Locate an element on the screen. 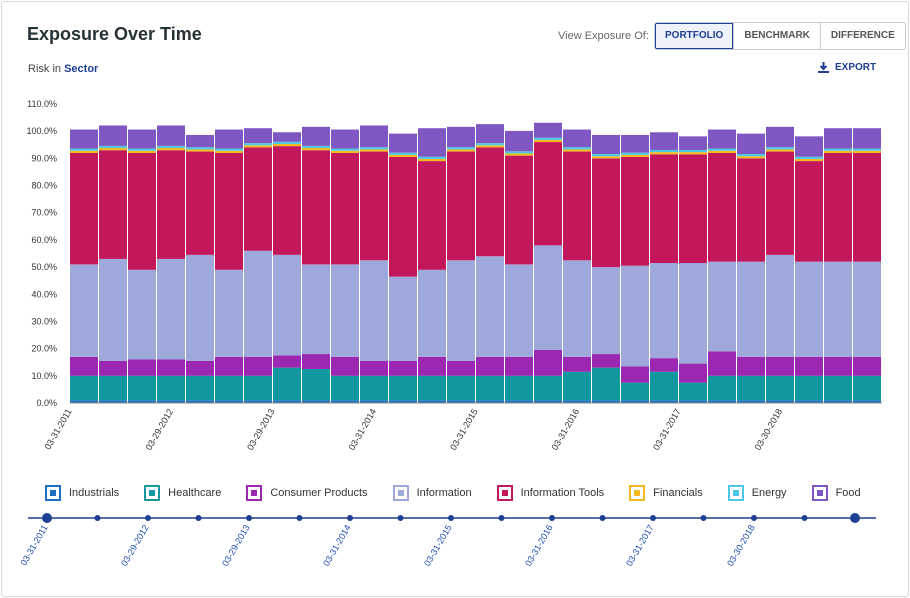  timeline-start-handle is located at coordinates (47, 518).